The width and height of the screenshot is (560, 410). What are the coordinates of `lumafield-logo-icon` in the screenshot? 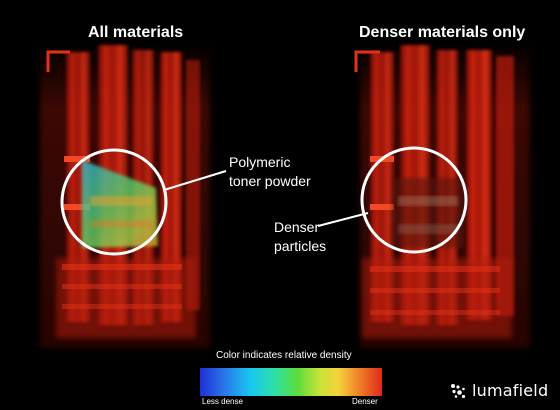 It's located at (458, 390).